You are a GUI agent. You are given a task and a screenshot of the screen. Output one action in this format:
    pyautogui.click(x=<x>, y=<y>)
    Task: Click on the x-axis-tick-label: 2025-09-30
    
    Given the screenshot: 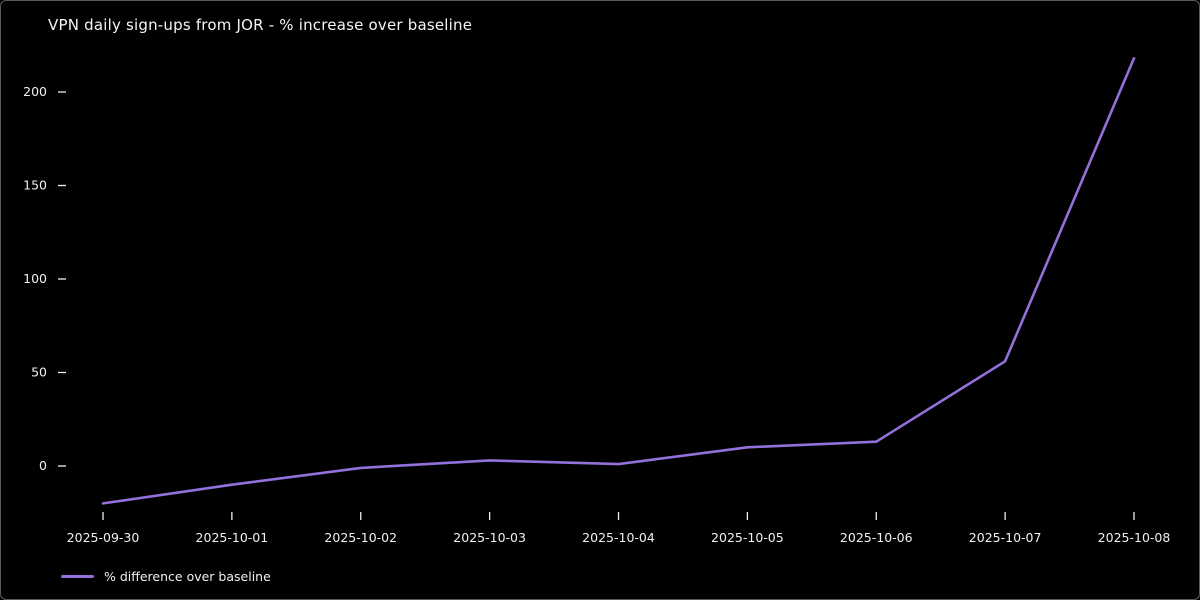 What is the action you would take?
    pyautogui.click(x=103, y=537)
    